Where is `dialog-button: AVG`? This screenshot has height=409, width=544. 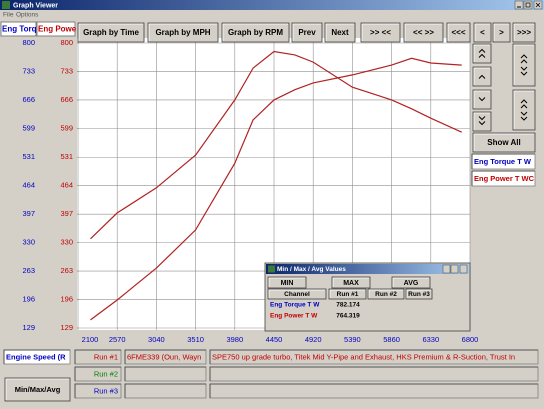
dialog-button: AVG is located at coordinates (411, 282).